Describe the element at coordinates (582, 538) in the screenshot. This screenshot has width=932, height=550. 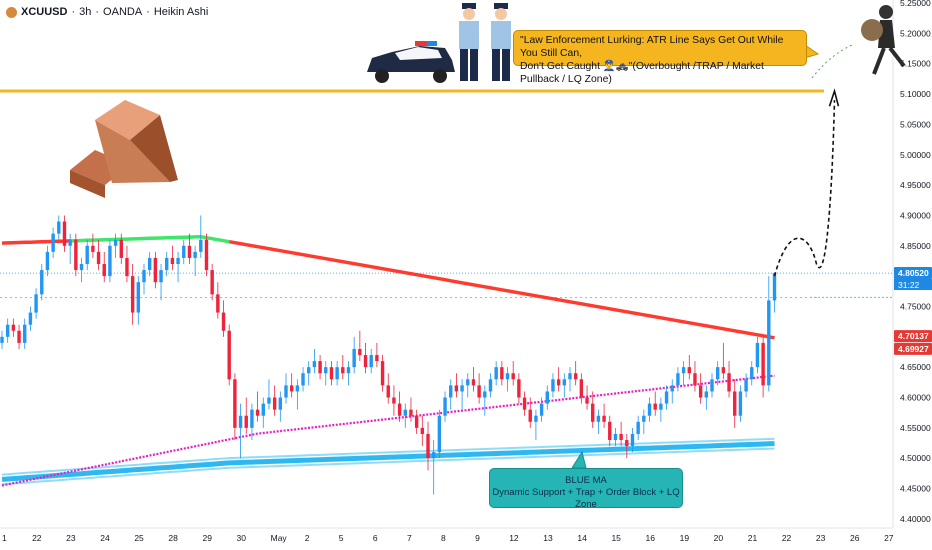
I see `x-tick-label: 14` at that location.